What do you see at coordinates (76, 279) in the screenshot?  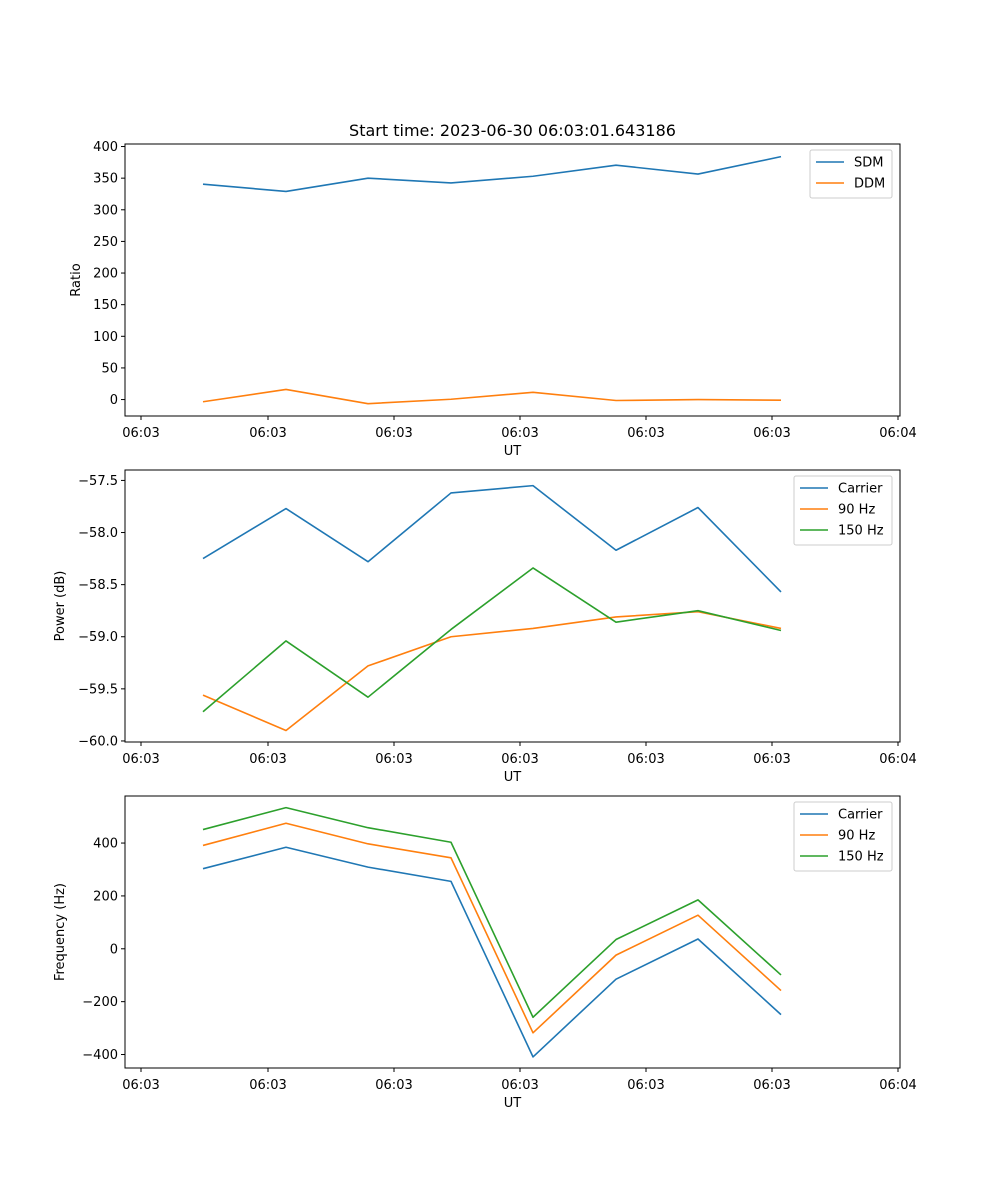 I see `y-axis-label: Ratio` at bounding box center [76, 279].